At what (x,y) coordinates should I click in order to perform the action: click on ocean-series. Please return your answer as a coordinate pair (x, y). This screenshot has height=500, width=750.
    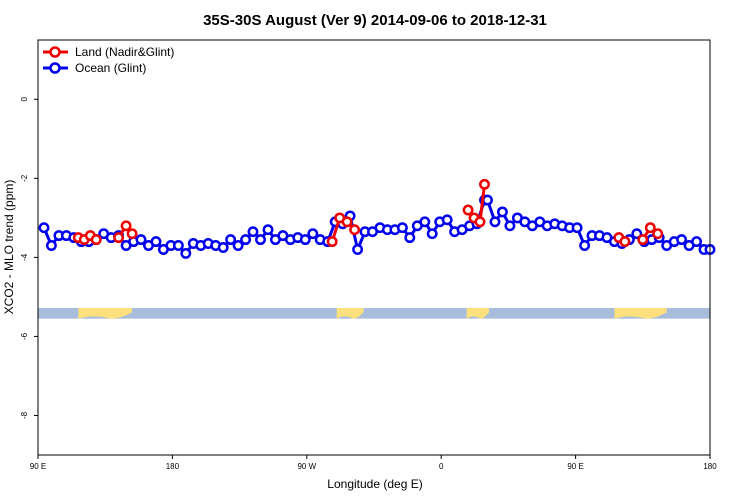
    Looking at the image, I should click on (377, 226).